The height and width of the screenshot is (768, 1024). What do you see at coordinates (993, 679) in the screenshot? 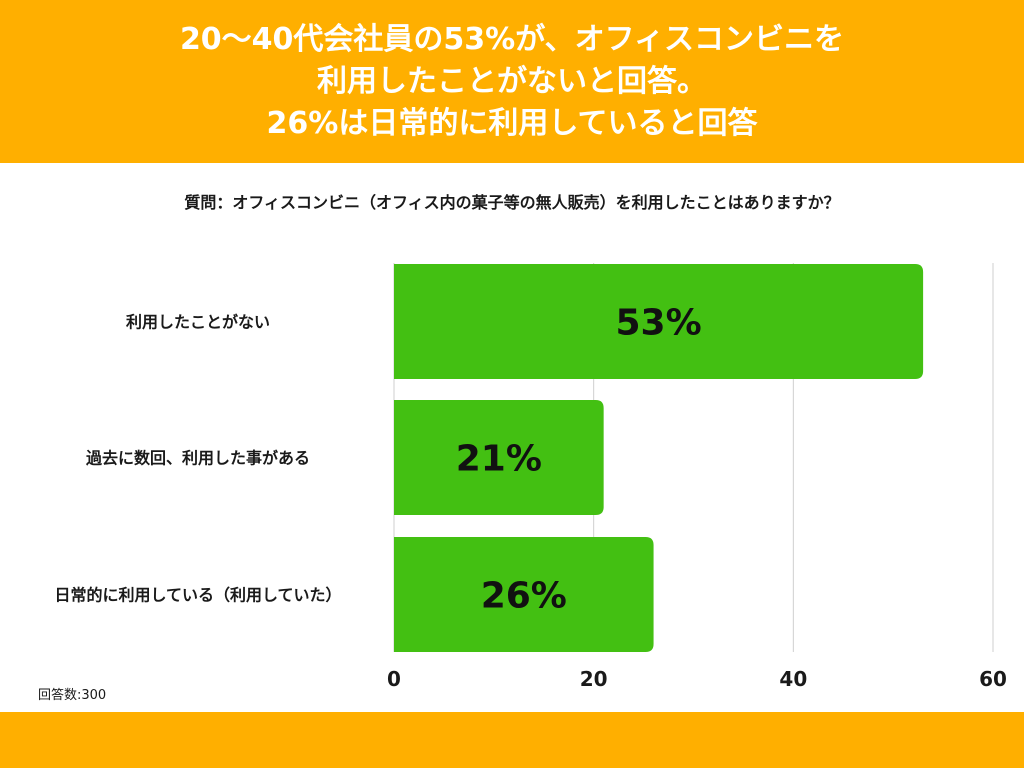
I see `x-tick-label-60: 60` at bounding box center [993, 679].